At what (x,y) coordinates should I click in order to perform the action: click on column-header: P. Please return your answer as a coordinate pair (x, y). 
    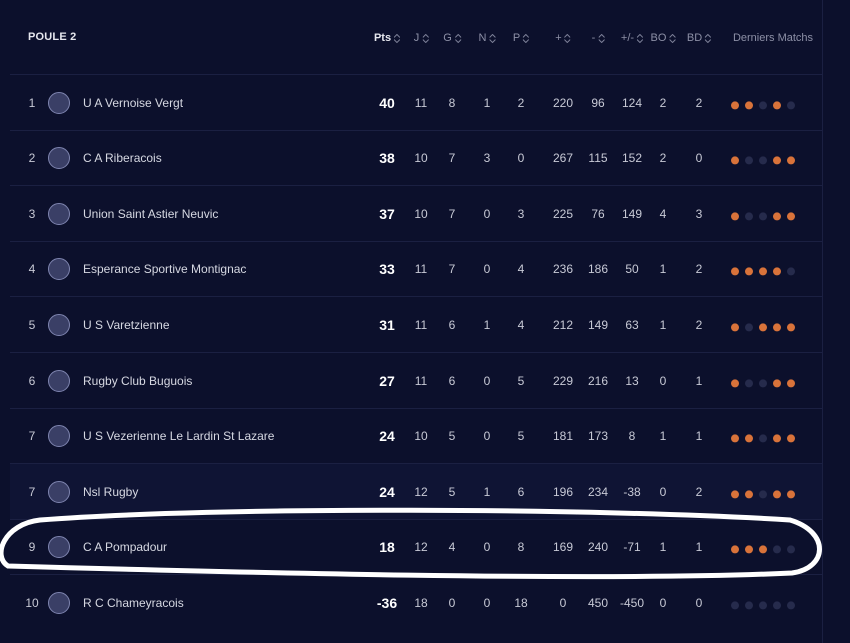
    Looking at the image, I should click on (521, 38).